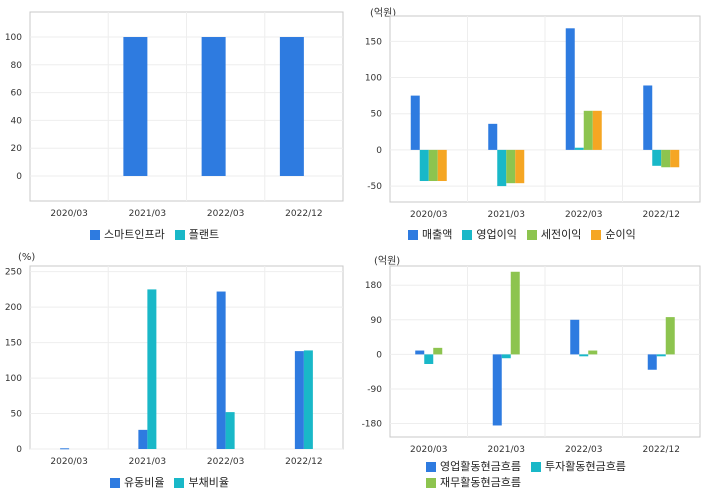  I want to click on legend-item: 투자활동현금흐름, so click(578, 467).